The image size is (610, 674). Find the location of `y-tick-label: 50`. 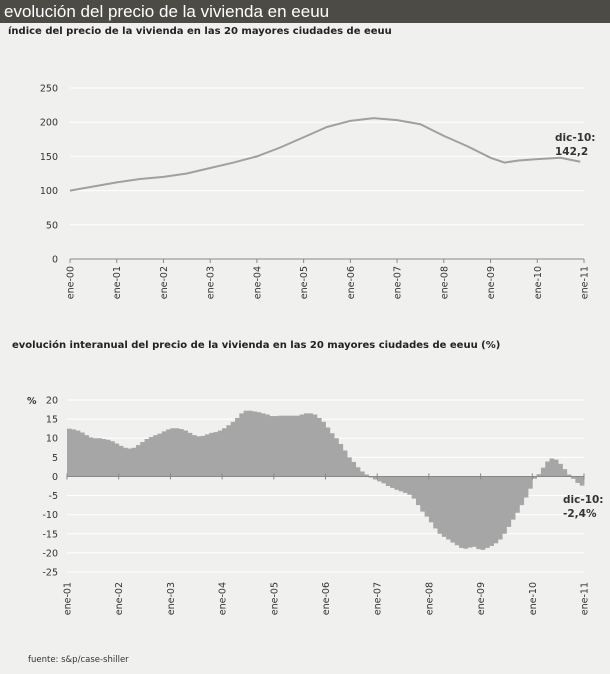

y-tick-label: 50 is located at coordinates (52, 225).